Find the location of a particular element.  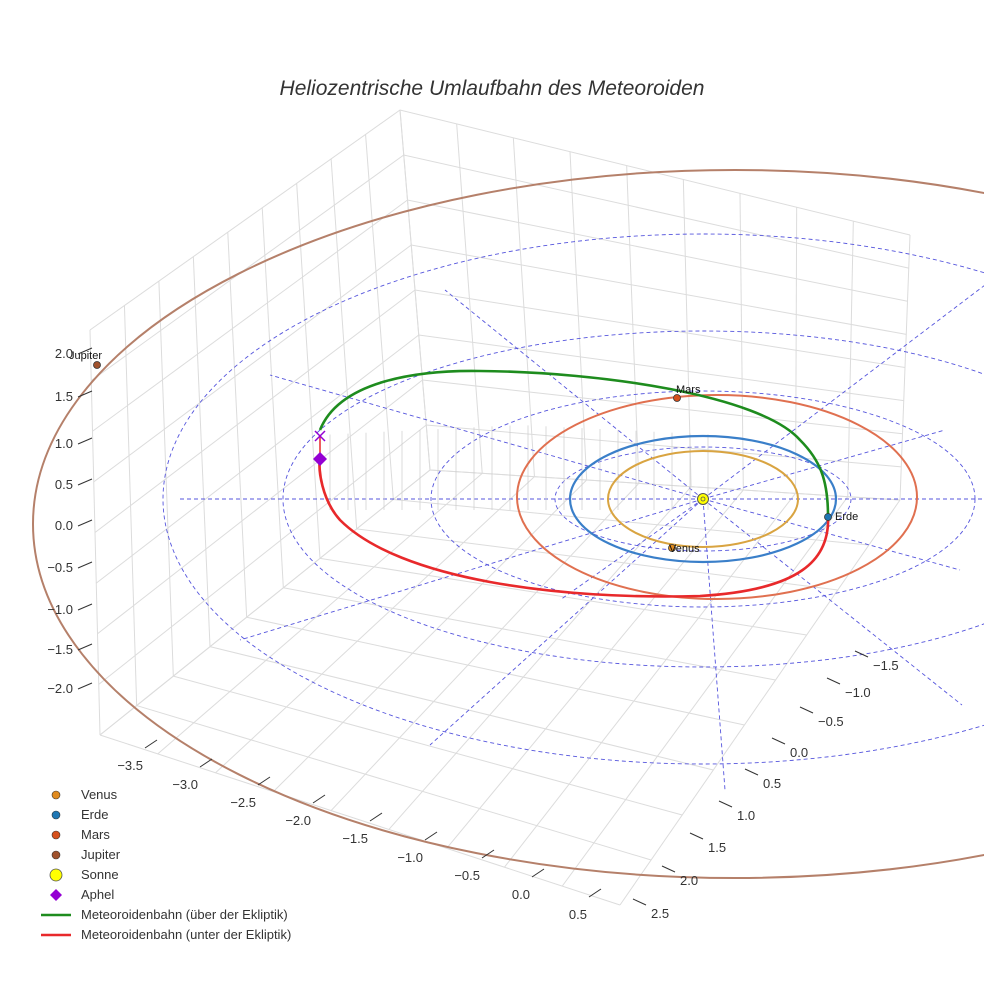

z-tick-label: −0.5 is located at coordinates (60, 567).